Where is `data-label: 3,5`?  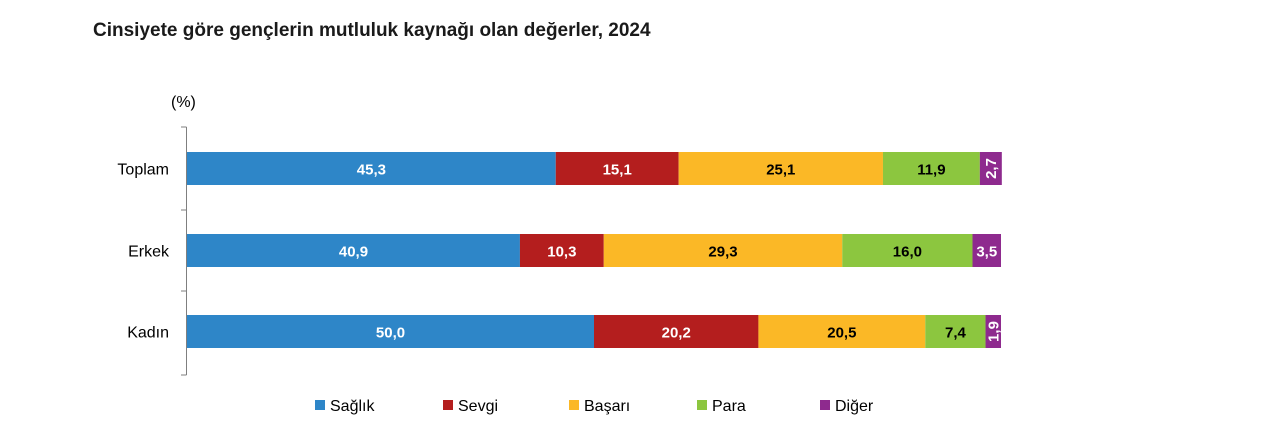
data-label: 3,5 is located at coordinates (986, 252).